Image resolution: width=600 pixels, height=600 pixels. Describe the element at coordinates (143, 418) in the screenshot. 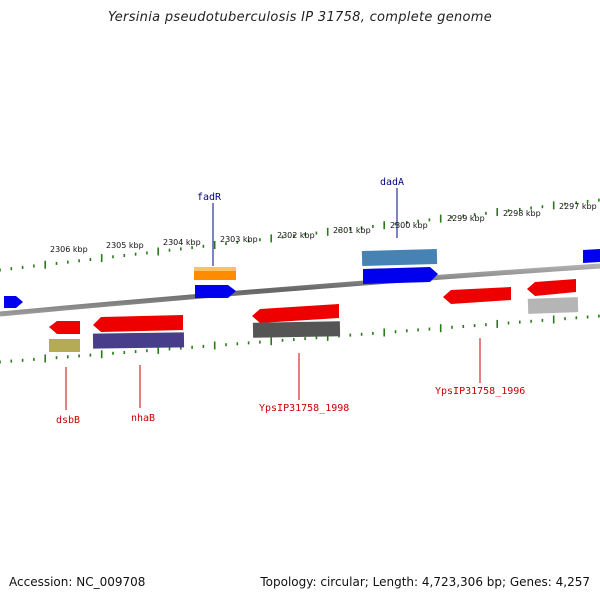

I see `gene-label-nhaB: nhaB` at that location.